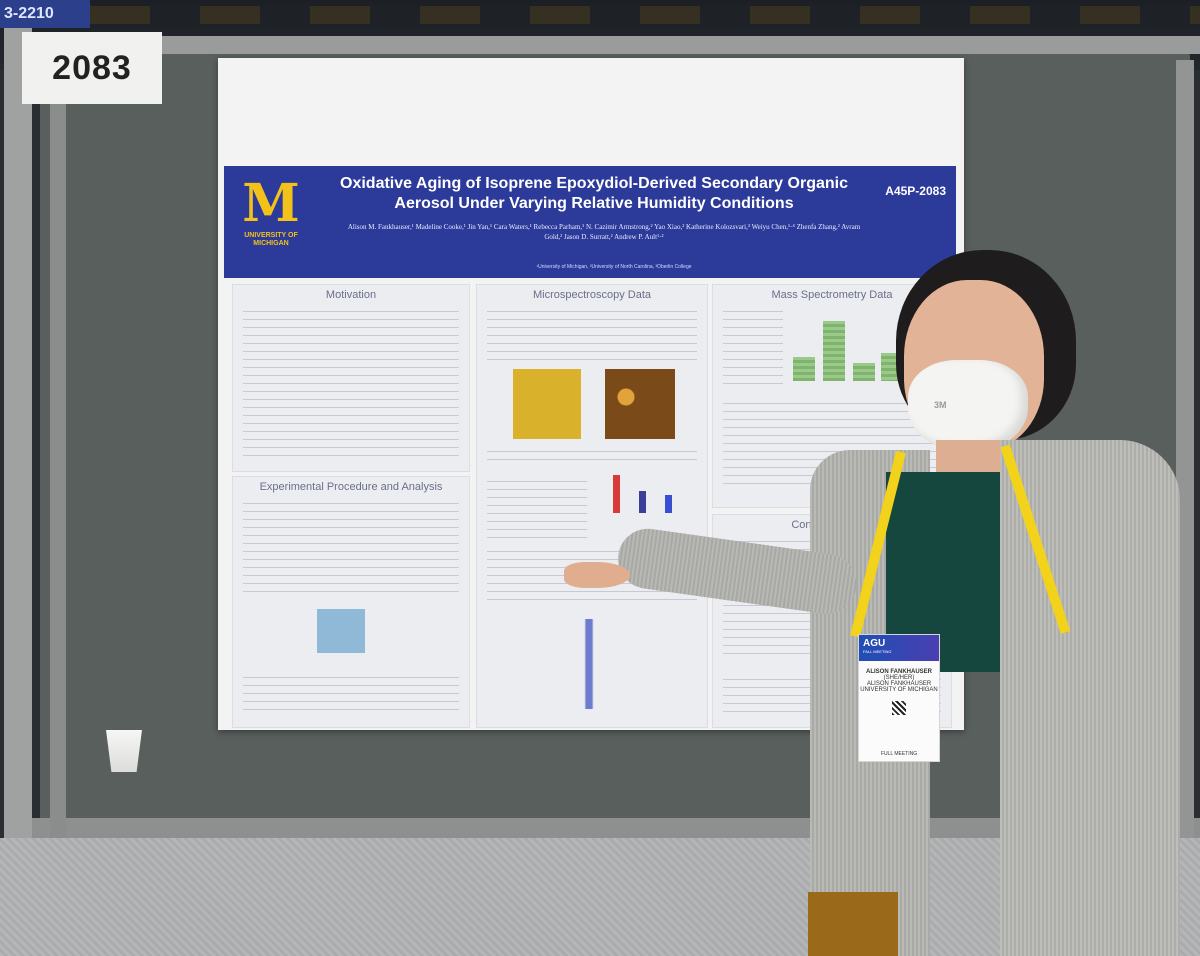  Describe the element at coordinates (968, 406) in the screenshot. I see `face-mask: 3M` at that location.